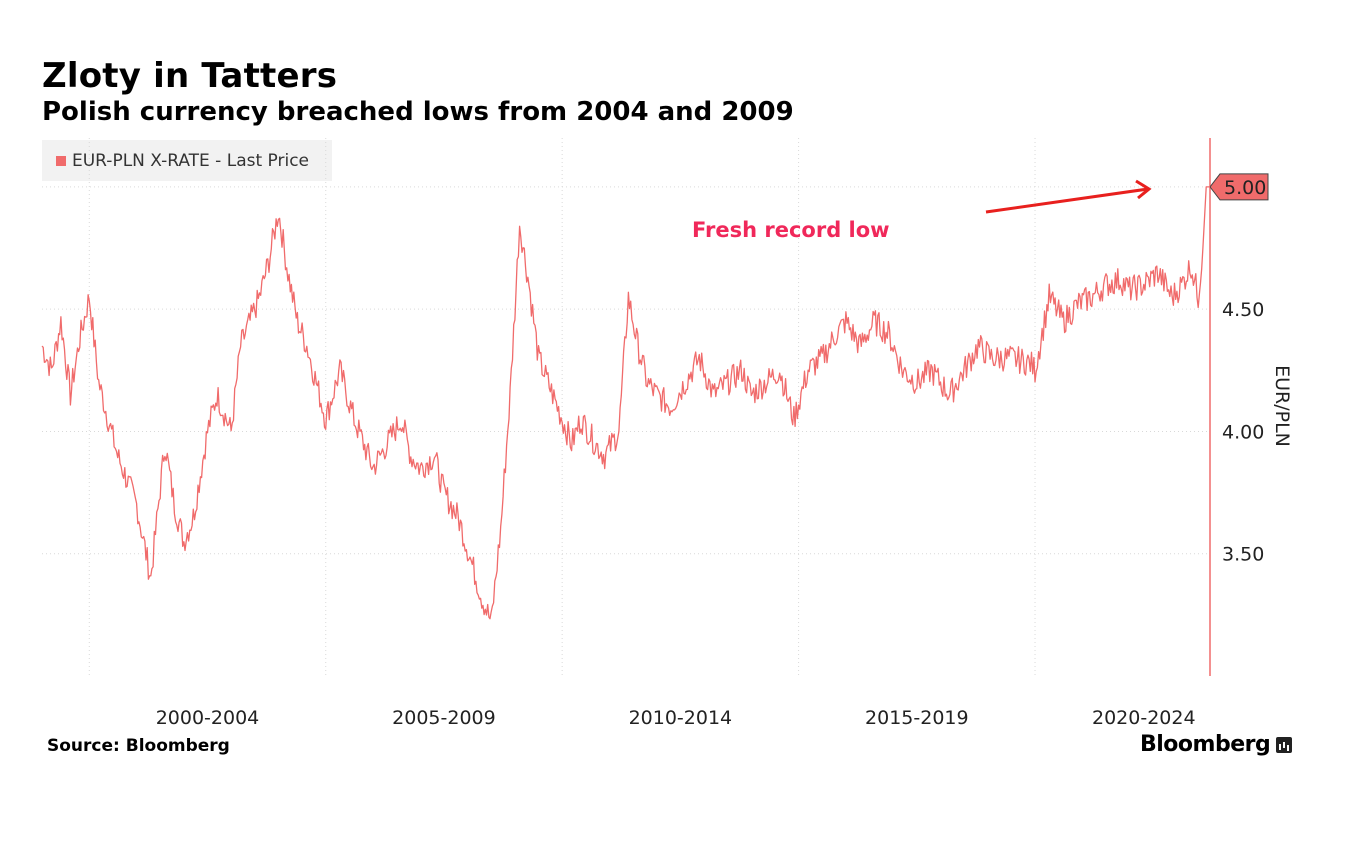  I want to click on x-tick-label: 2000-2004, so click(208, 718).